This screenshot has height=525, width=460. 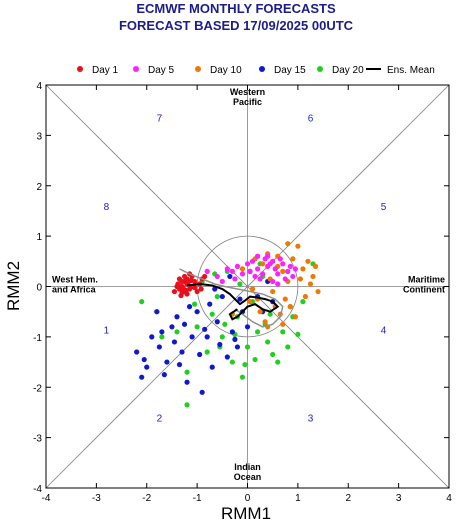 What do you see at coordinates (233, 301) in the screenshot?
I see `ens-mean-line` at bounding box center [233, 301].